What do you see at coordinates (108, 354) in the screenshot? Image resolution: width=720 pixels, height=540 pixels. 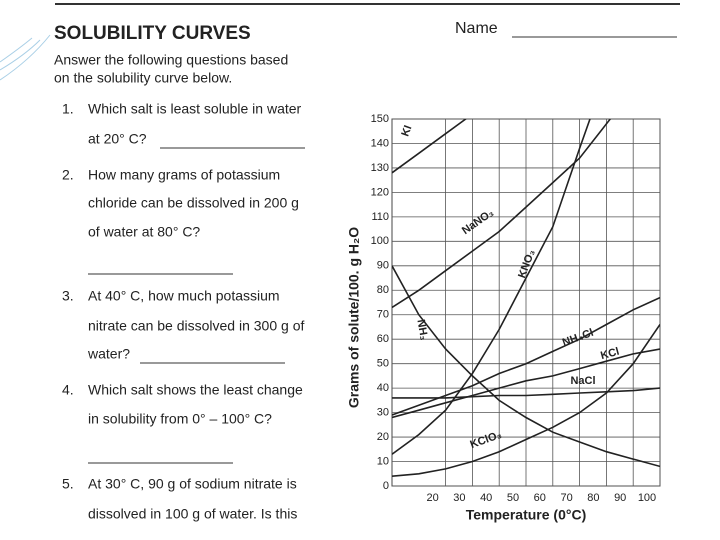 I see `question-line: water?` at bounding box center [108, 354].